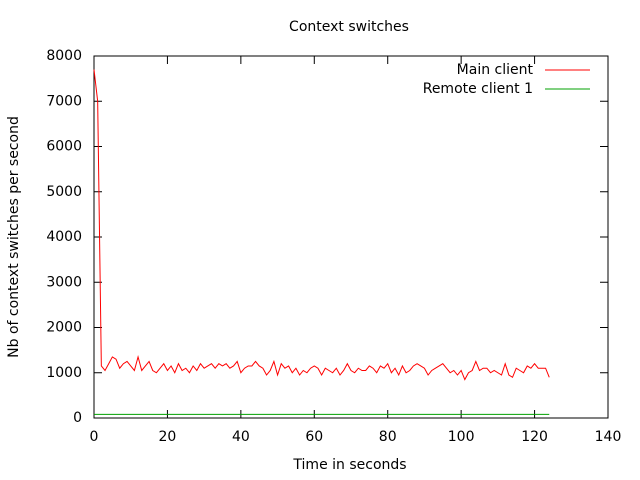  Describe the element at coordinates (64, 147) in the screenshot. I see `y-tick-label: 6000` at that location.